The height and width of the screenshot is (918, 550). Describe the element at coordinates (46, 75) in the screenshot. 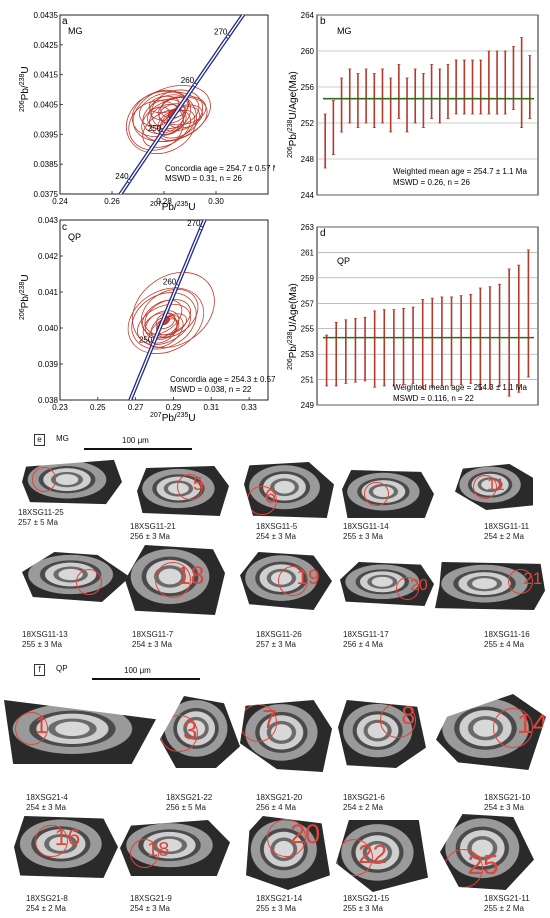

I see `y-tick-label: 0.0415` at that location.